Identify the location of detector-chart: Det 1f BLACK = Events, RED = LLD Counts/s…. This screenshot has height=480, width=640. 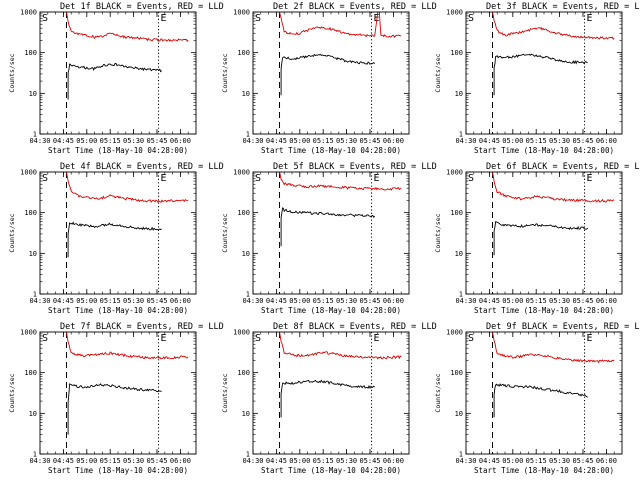
(116, 78).